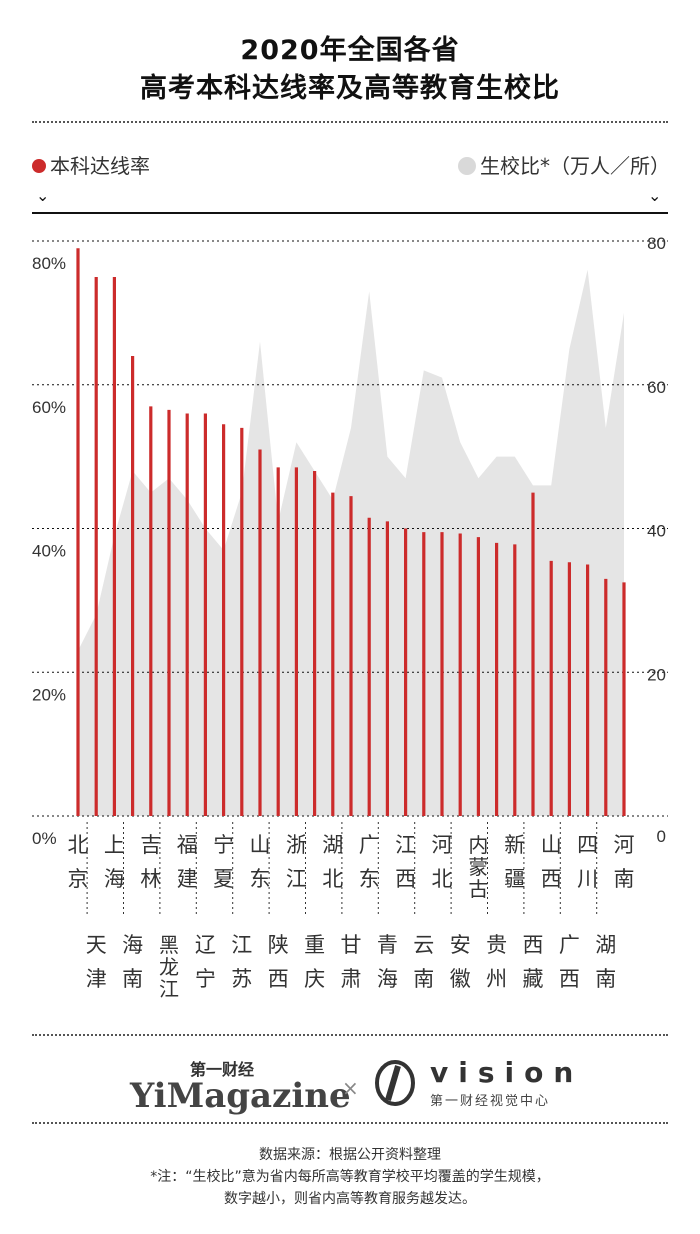  Describe the element at coordinates (96, 945) in the screenshot. I see `x-tick-label: 天` at that location.